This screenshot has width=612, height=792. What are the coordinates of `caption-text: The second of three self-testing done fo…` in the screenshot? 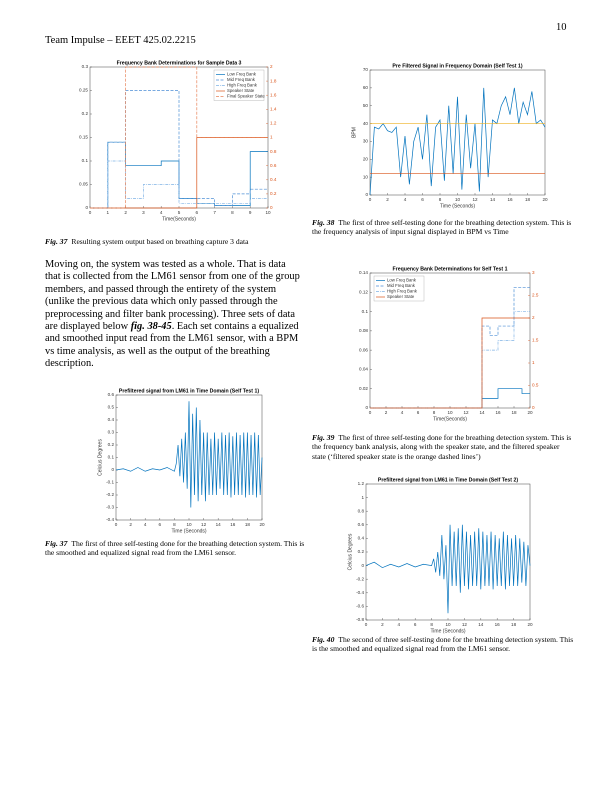 It's located at (443, 644).